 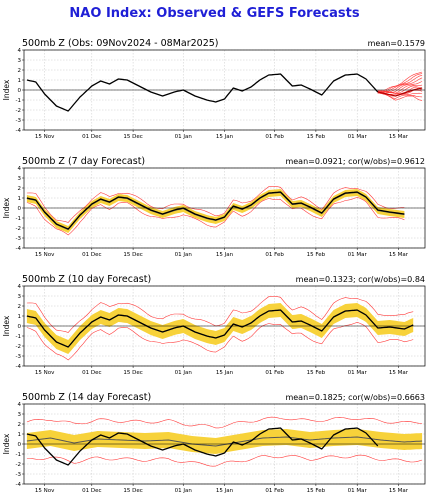 I want to click on panel-title: 500mb Z (Obs: 09Nov2024 - 08Mar2025), so click(x=120, y=43).